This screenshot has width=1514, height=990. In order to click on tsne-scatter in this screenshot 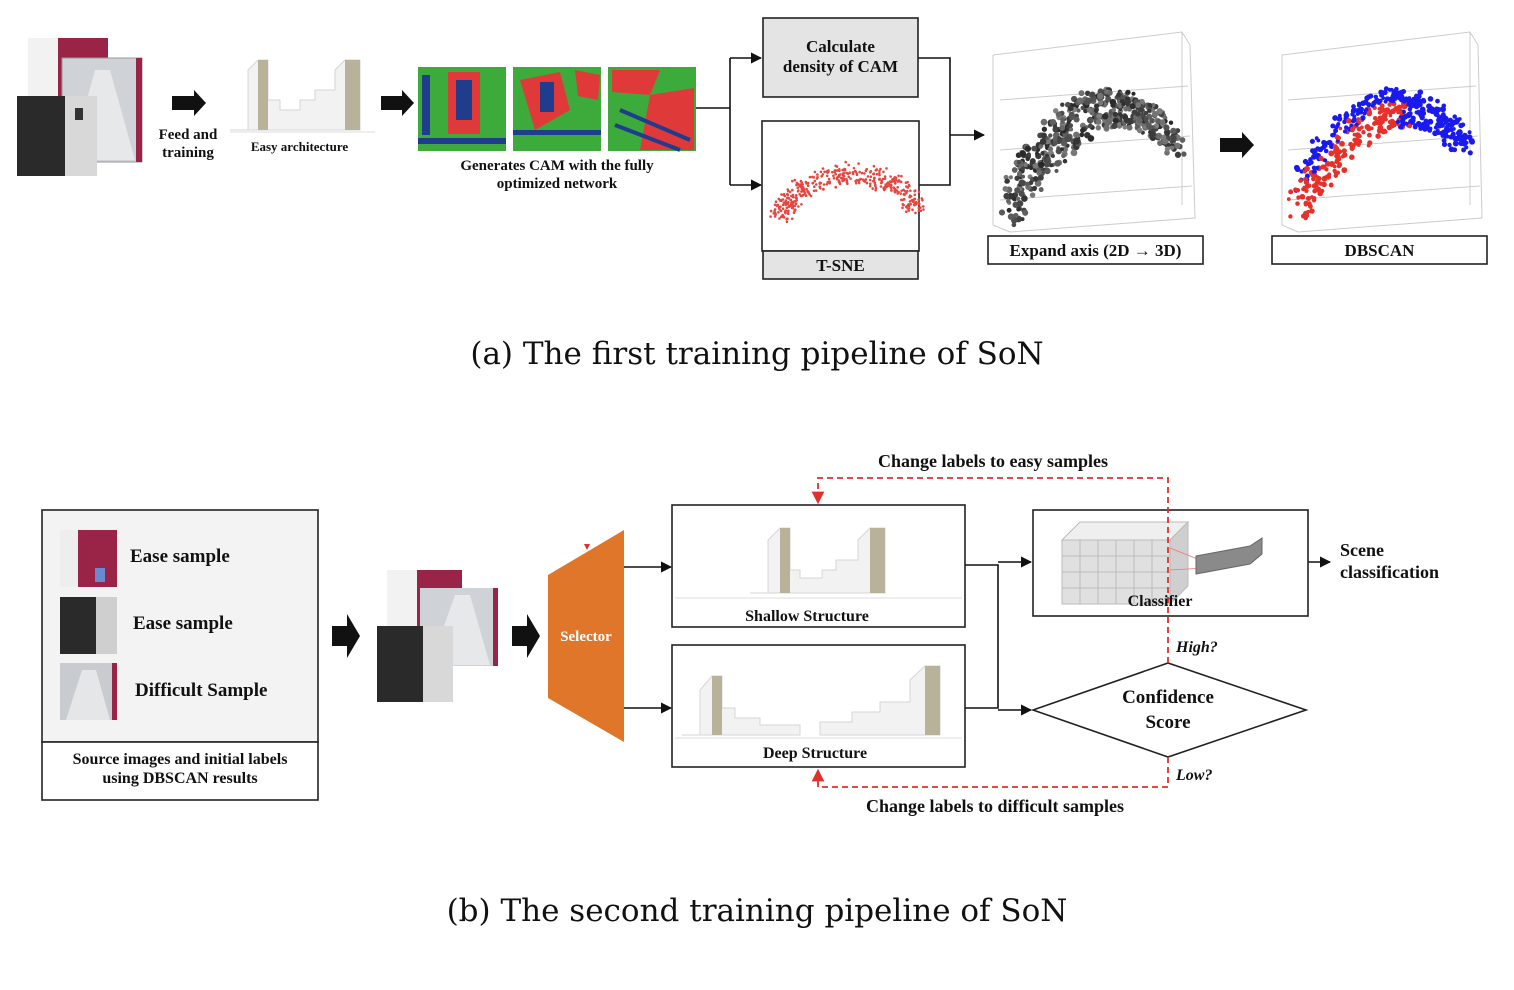, I will do `click(847, 192)`.